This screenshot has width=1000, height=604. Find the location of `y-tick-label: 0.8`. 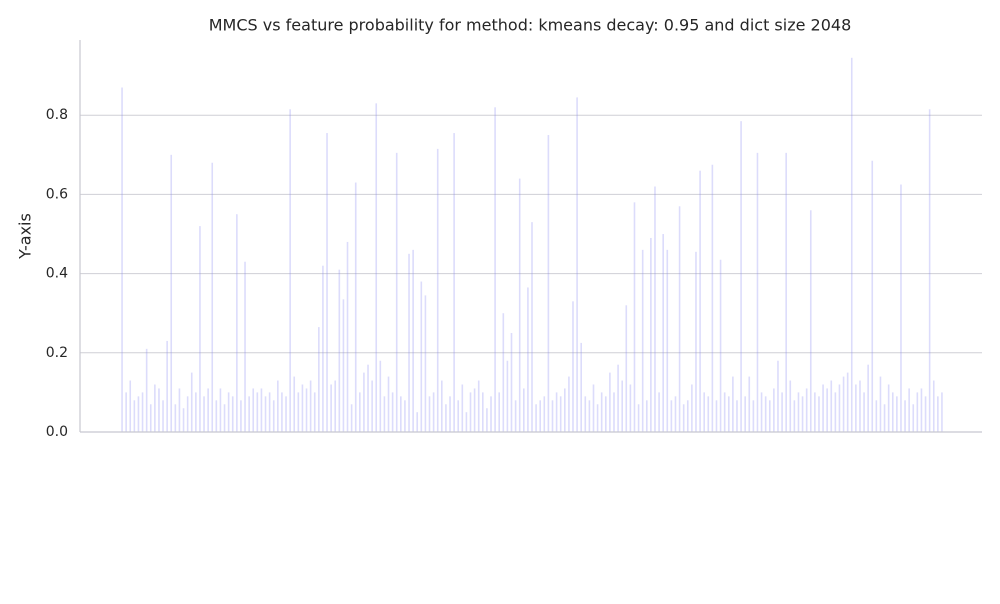

y-tick-label: 0.8 is located at coordinates (57, 115).